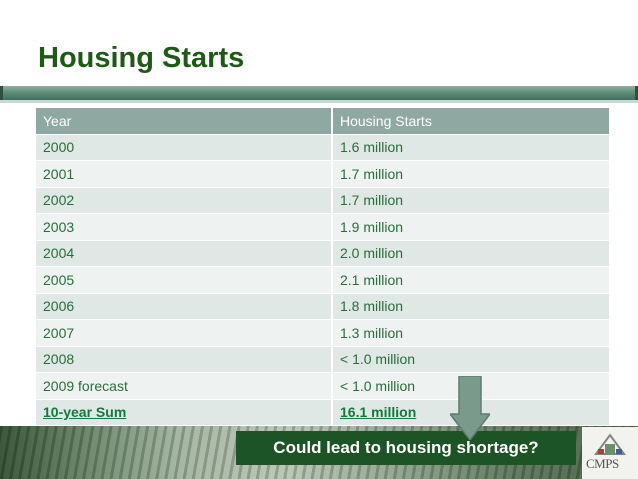 The image size is (638, 479). I want to click on cell-year: 2009 forecast, so click(184, 386).